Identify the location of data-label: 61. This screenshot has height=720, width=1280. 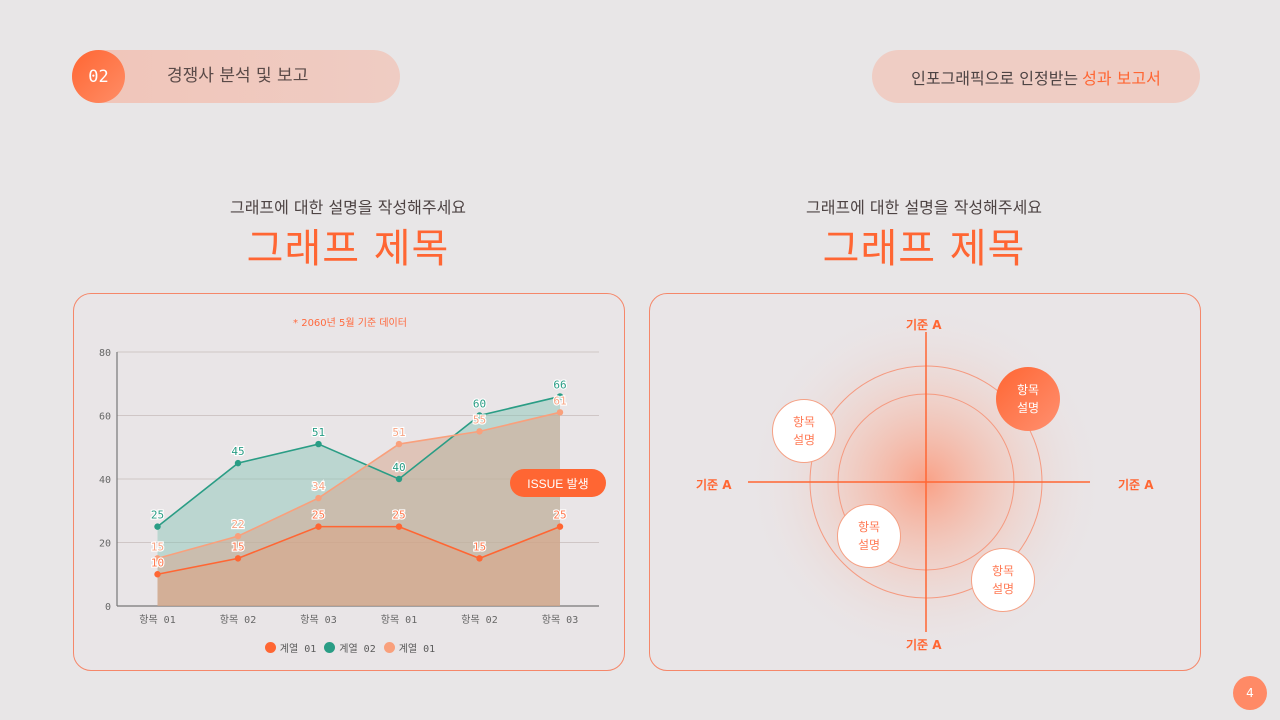
(559, 400).